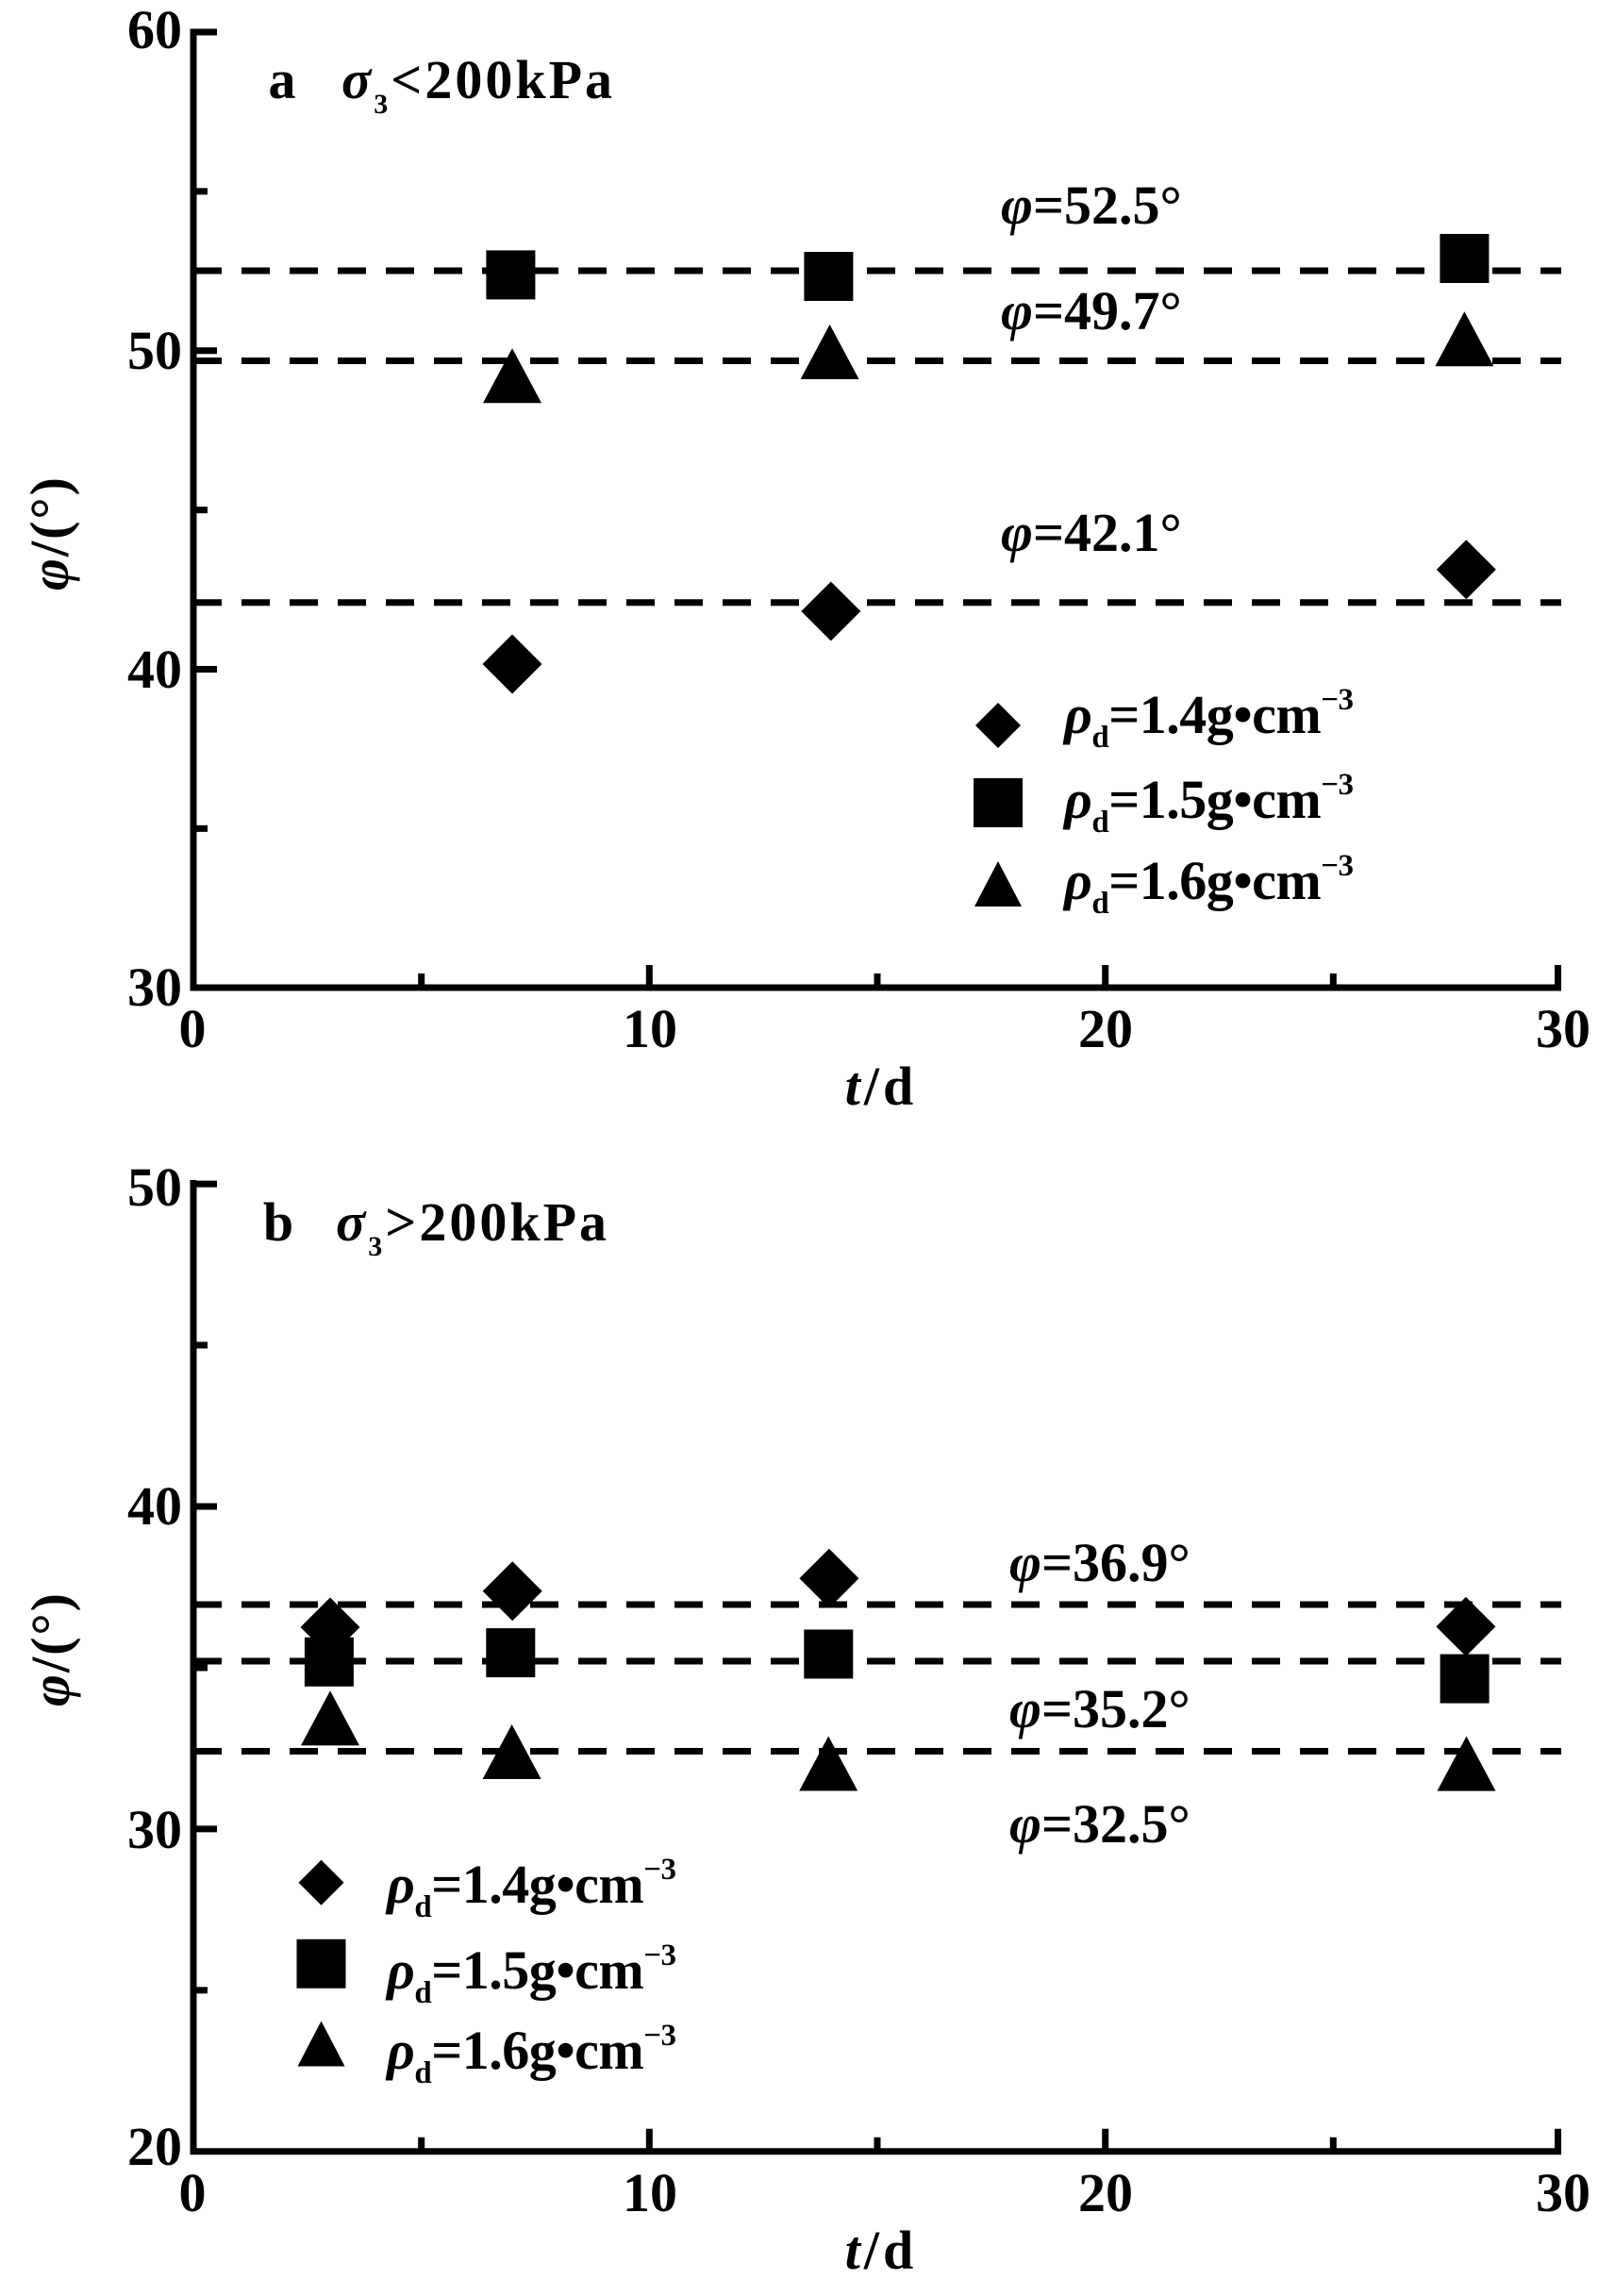 The width and height of the screenshot is (1615, 2296). Describe the element at coordinates (1099, 1708) in the screenshot. I see `svg-text: φ=35.2°` at that location.